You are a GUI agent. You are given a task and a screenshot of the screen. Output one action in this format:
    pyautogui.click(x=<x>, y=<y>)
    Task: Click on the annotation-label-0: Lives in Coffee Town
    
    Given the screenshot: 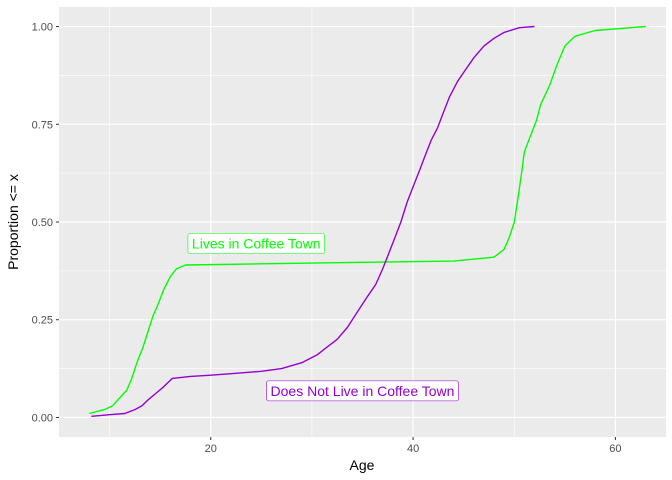 What is the action you would take?
    pyautogui.click(x=256, y=243)
    